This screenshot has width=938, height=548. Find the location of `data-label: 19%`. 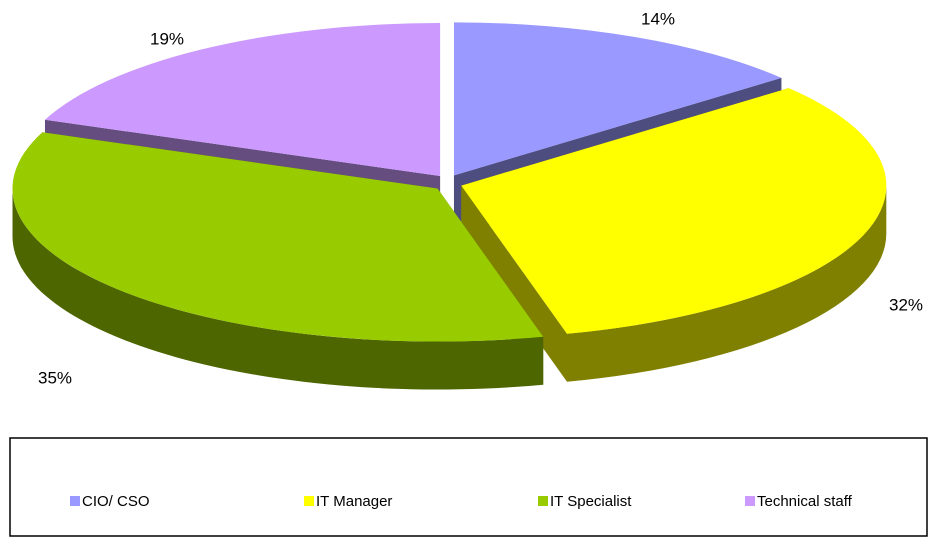

data-label: 19% is located at coordinates (167, 38).